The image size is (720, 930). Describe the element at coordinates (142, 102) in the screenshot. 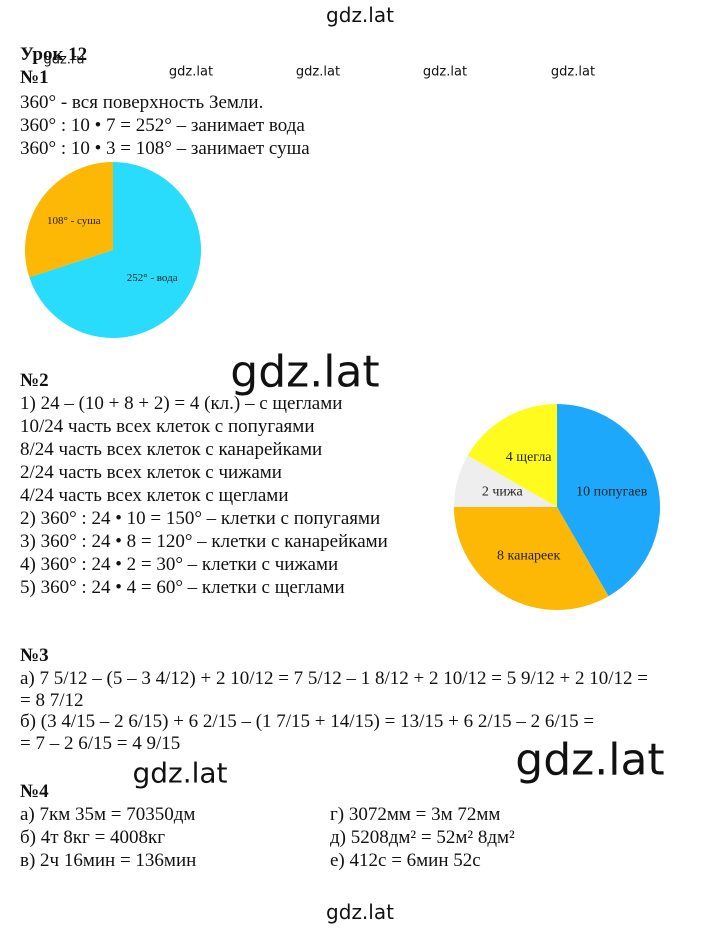

I see `text-line: 360° - вся поверхность Земли.` at that location.